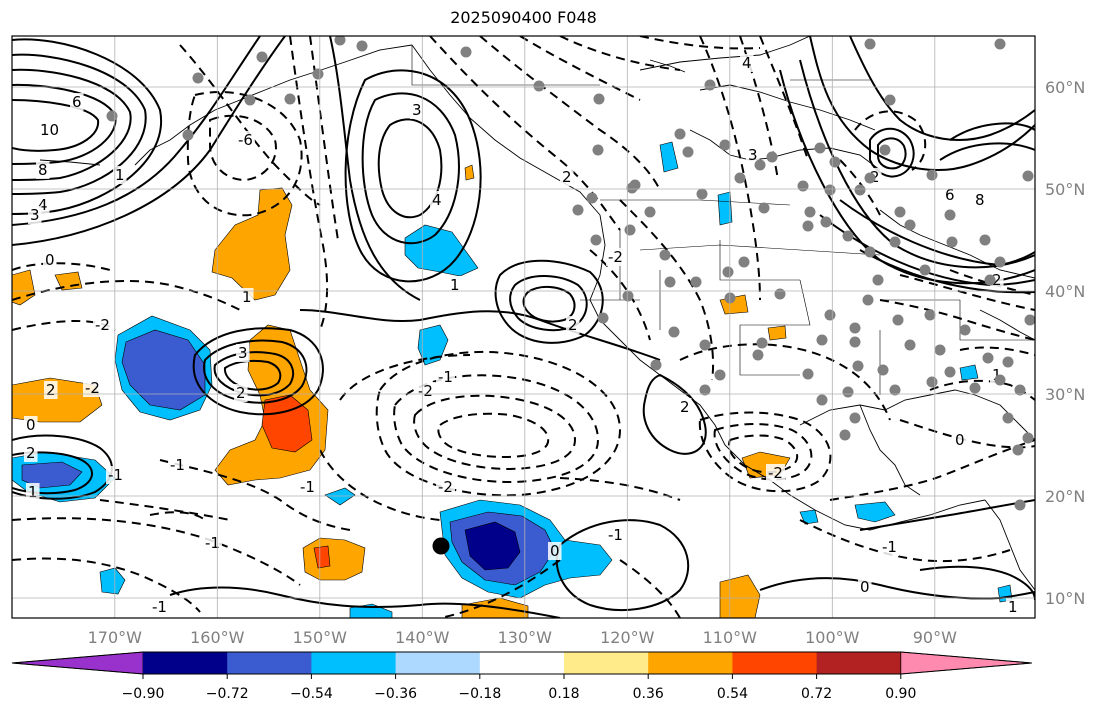 The height and width of the screenshot is (712, 1105). I want to click on lon-label: 140°W, so click(422, 637).